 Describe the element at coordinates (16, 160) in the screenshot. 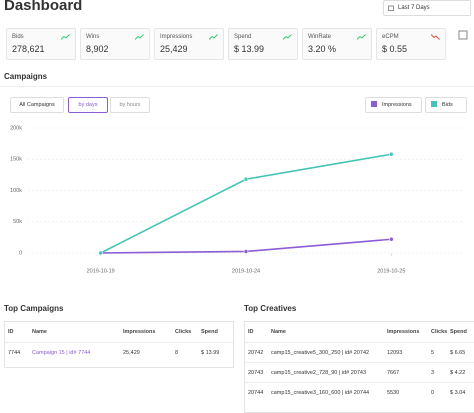

I see `y-tick-label: 150k` at that location.